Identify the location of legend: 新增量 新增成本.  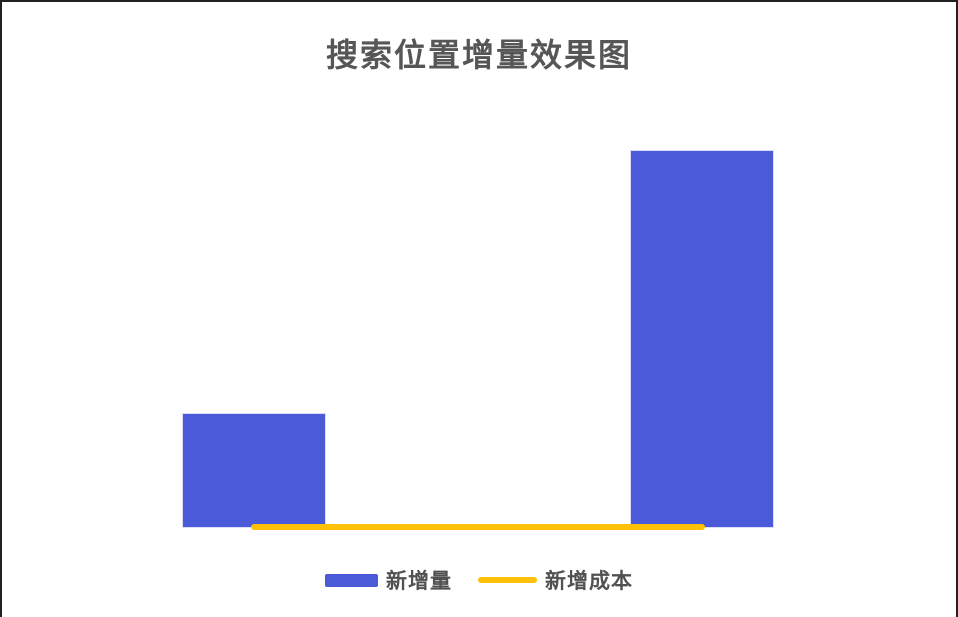
(479, 580).